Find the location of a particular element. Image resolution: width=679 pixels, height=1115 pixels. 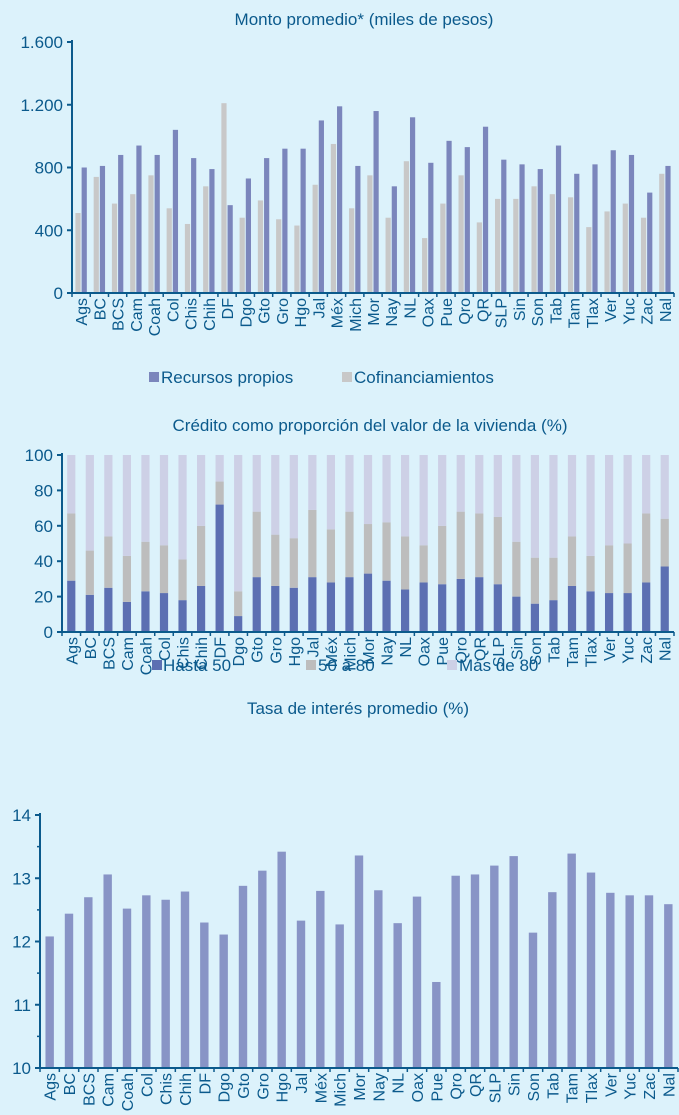

bar-50-a-80-nay is located at coordinates (386, 551).